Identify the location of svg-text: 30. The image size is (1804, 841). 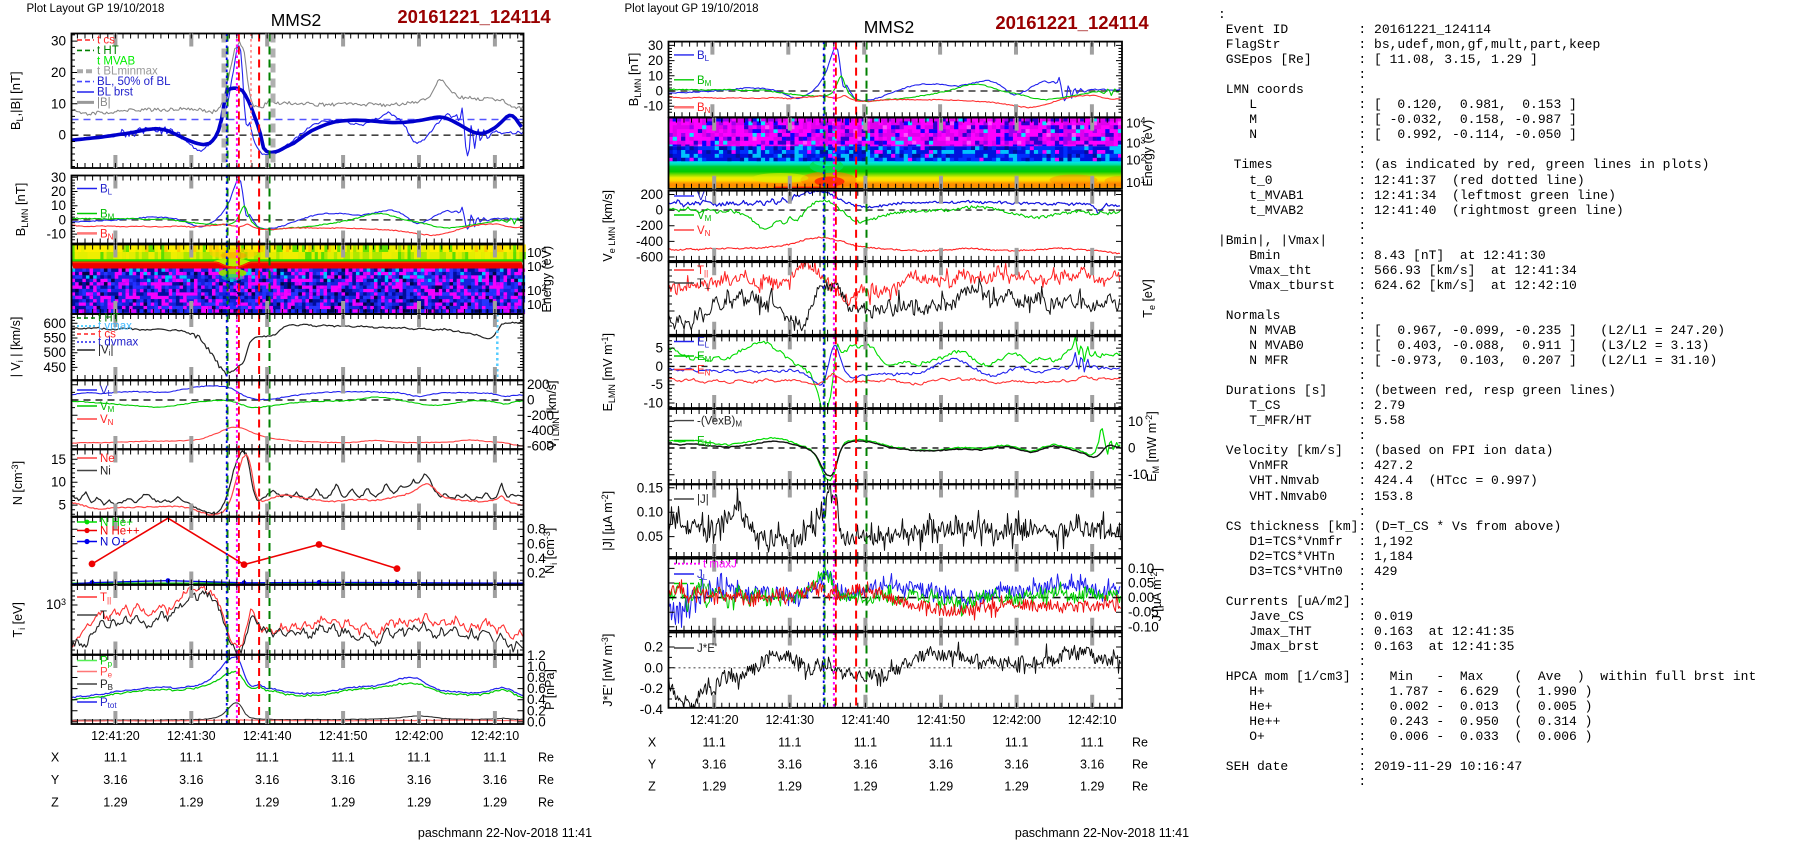
(58, 177).